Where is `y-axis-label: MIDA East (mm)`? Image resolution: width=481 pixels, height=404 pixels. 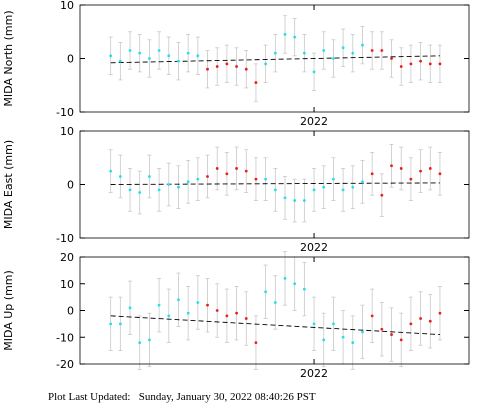 y-axis-label: MIDA East (mm) is located at coordinates (8, 184).